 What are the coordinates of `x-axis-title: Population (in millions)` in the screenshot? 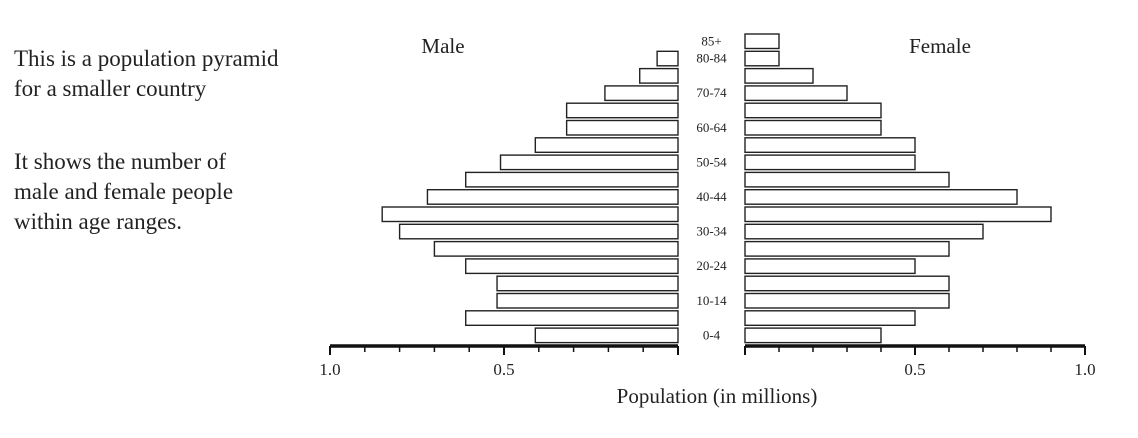 It's located at (717, 396).